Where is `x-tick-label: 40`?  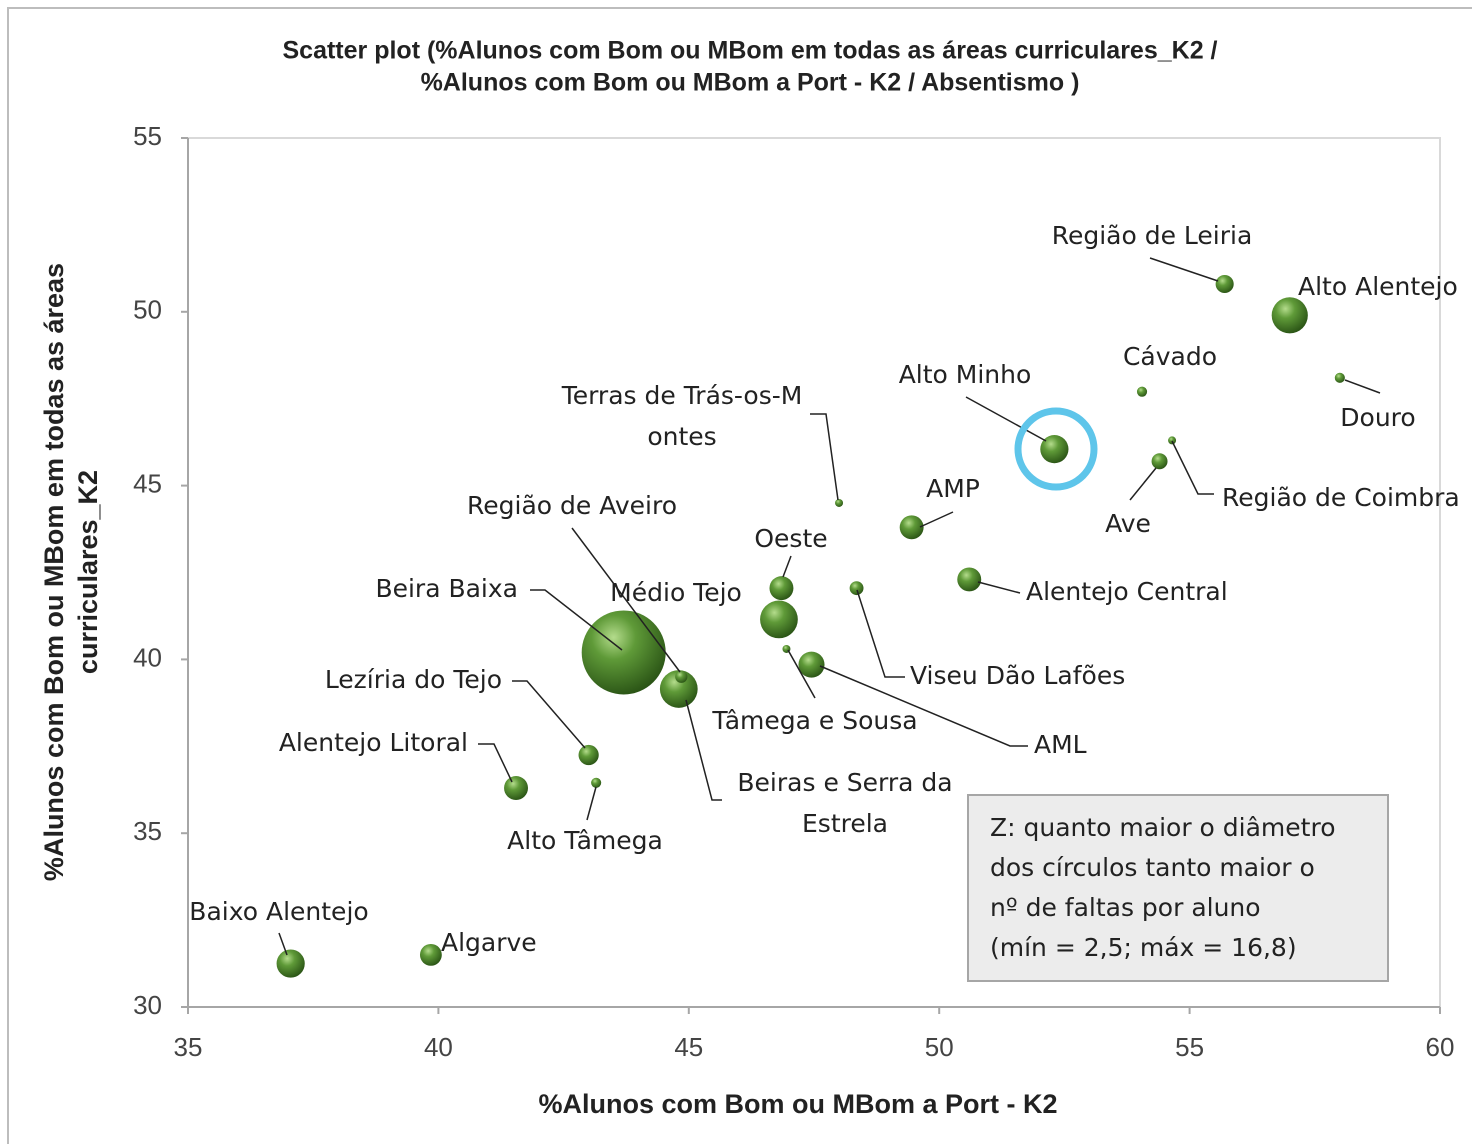 x-tick-label: 40 is located at coordinates (438, 1047).